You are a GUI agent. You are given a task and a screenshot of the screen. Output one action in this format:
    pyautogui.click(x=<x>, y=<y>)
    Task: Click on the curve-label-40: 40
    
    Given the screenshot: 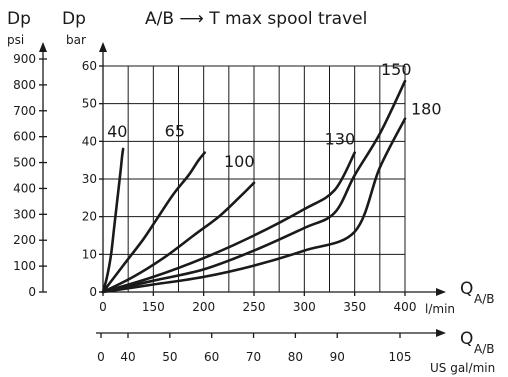 What is the action you would take?
    pyautogui.click(x=117, y=131)
    